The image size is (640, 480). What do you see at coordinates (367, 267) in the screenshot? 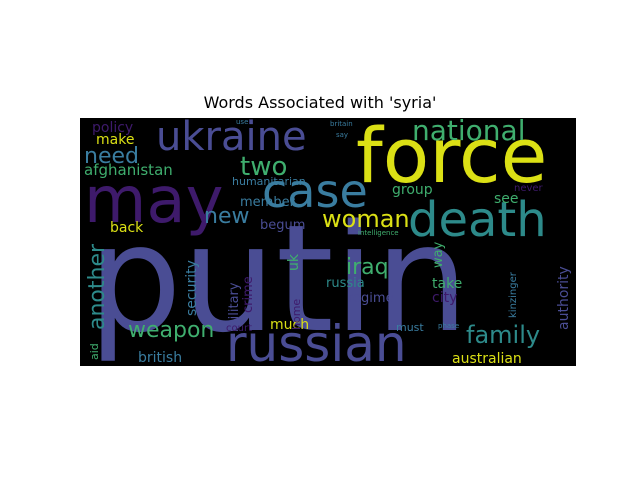
I see `word-iraq: iraq` at bounding box center [367, 267].